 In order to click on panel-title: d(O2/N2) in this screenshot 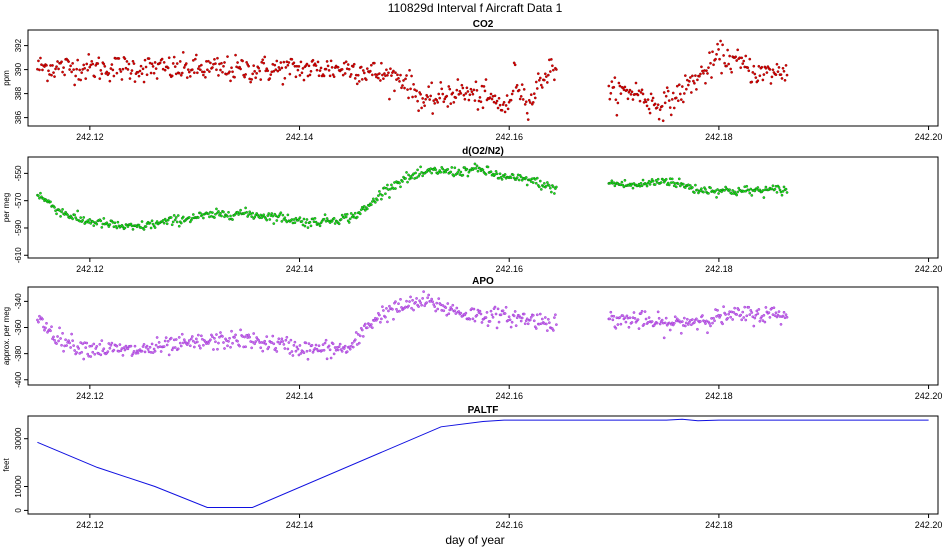, I will do `click(483, 151)`.